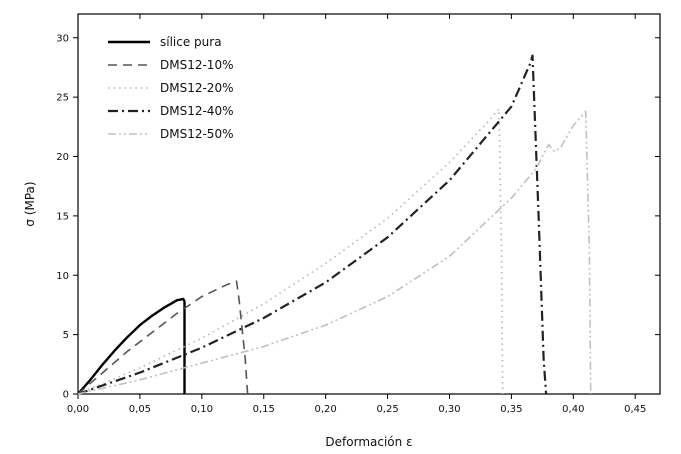  What do you see at coordinates (140, 409) in the screenshot?
I see `x-tick-label: 0,05` at bounding box center [140, 409].